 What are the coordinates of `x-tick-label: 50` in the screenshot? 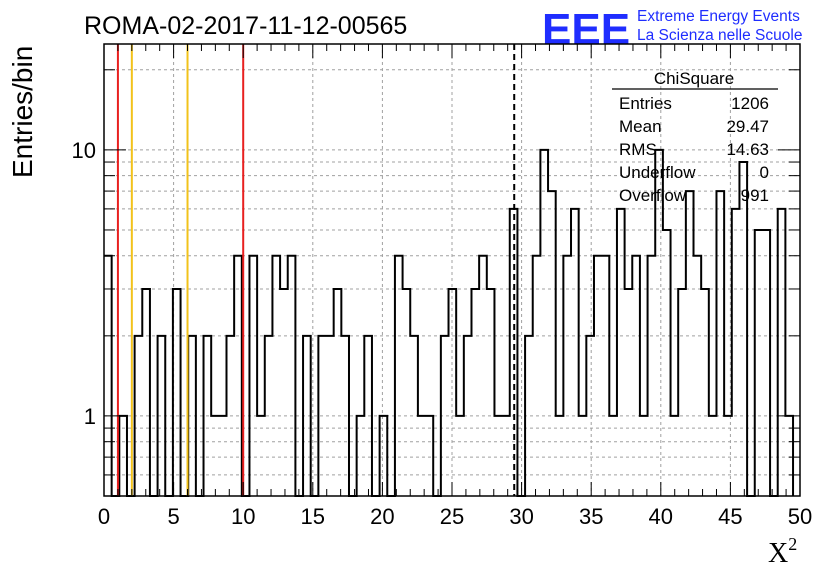 It's located at (800, 516).